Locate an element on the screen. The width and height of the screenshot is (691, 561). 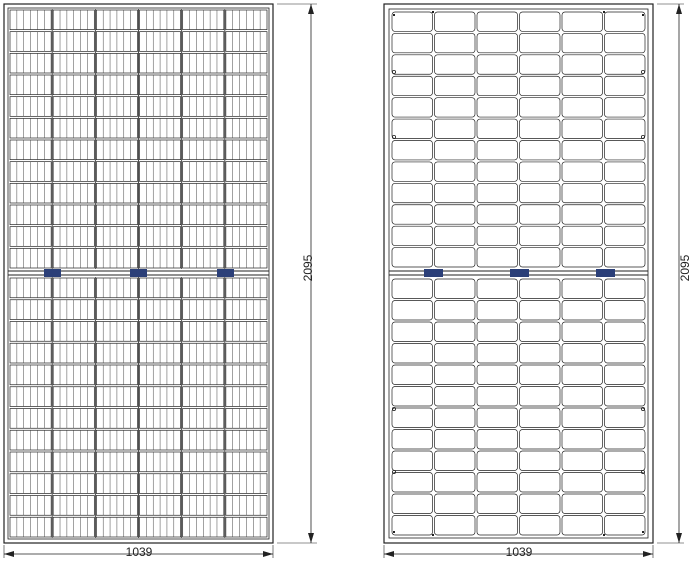
back-width-dimension: 1039 is located at coordinates (518, 552).